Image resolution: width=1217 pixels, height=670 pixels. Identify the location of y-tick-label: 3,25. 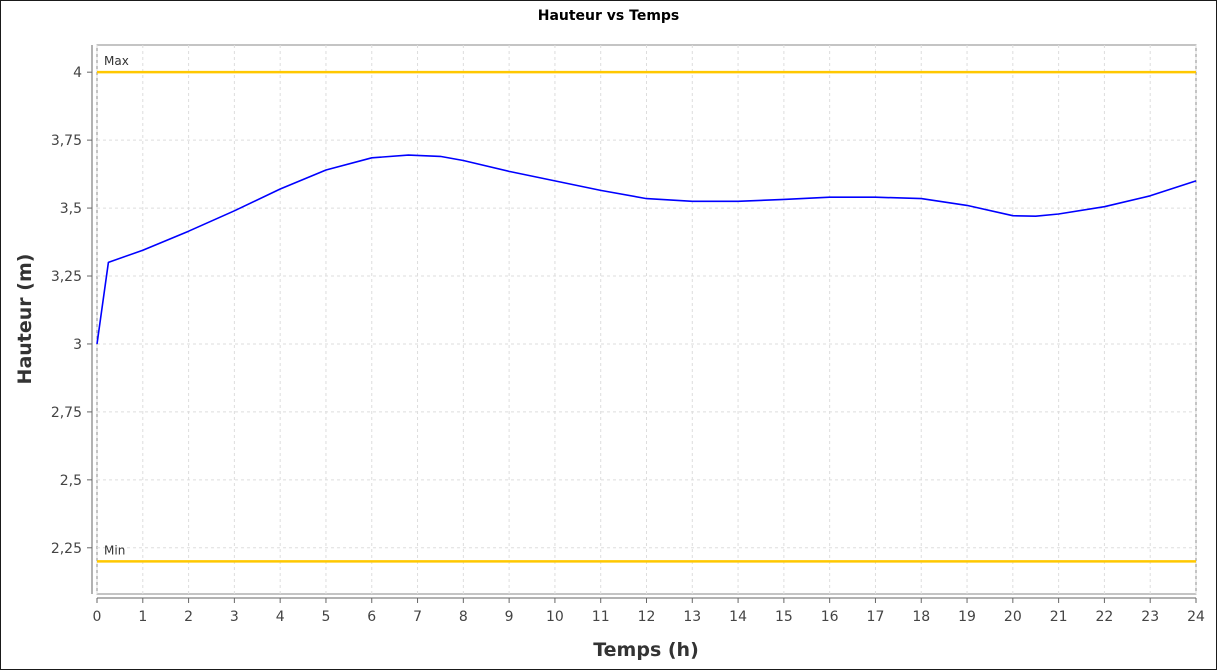
(66, 277).